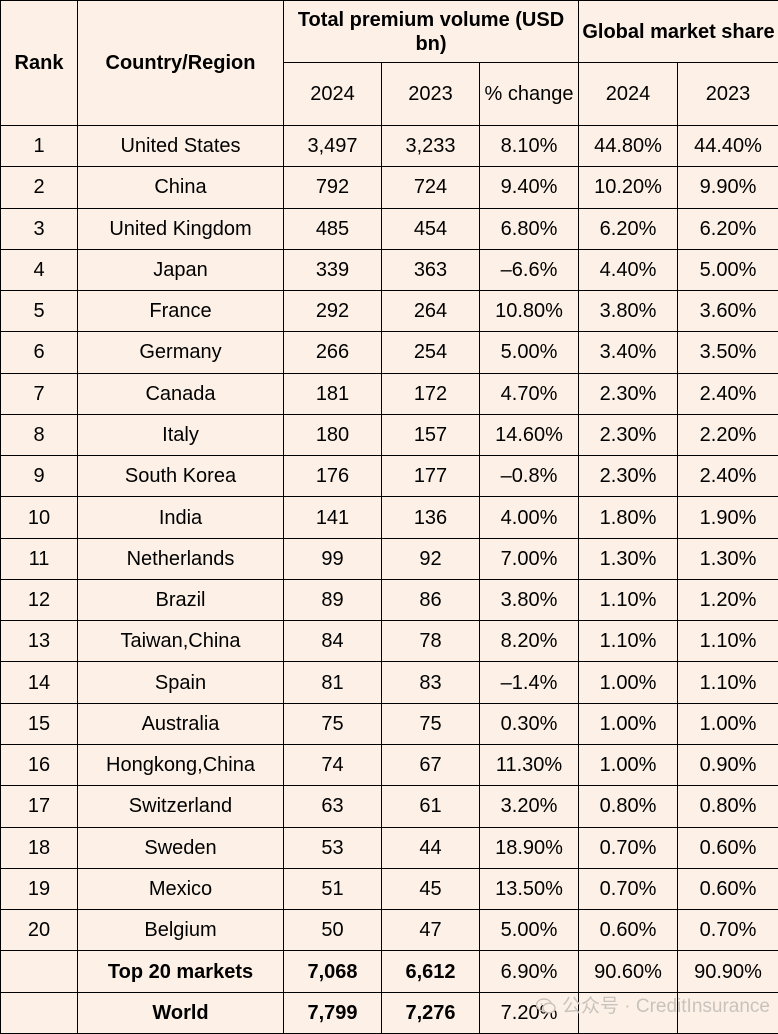  I want to click on rank-cell: 6, so click(39, 352).